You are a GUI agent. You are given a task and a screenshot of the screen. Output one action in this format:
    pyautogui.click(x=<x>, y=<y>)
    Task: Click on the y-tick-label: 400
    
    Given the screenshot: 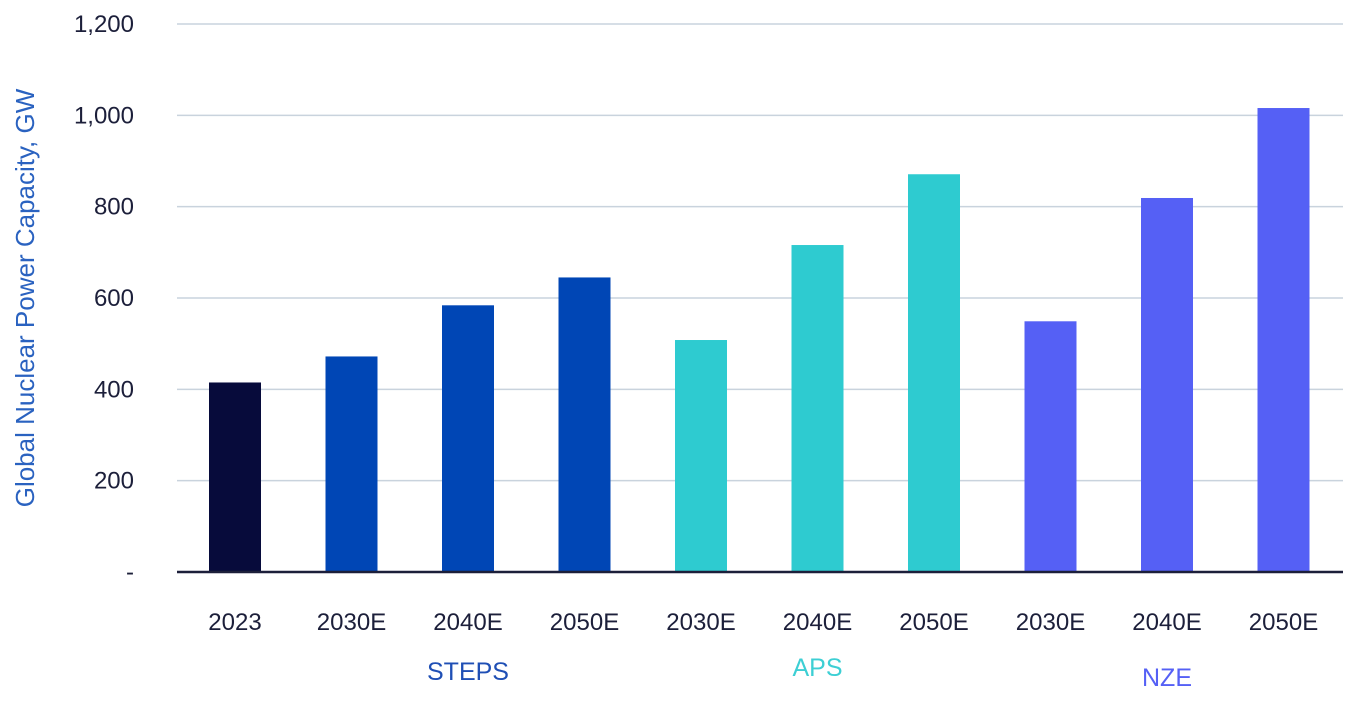 What is the action you would take?
    pyautogui.click(x=114, y=389)
    